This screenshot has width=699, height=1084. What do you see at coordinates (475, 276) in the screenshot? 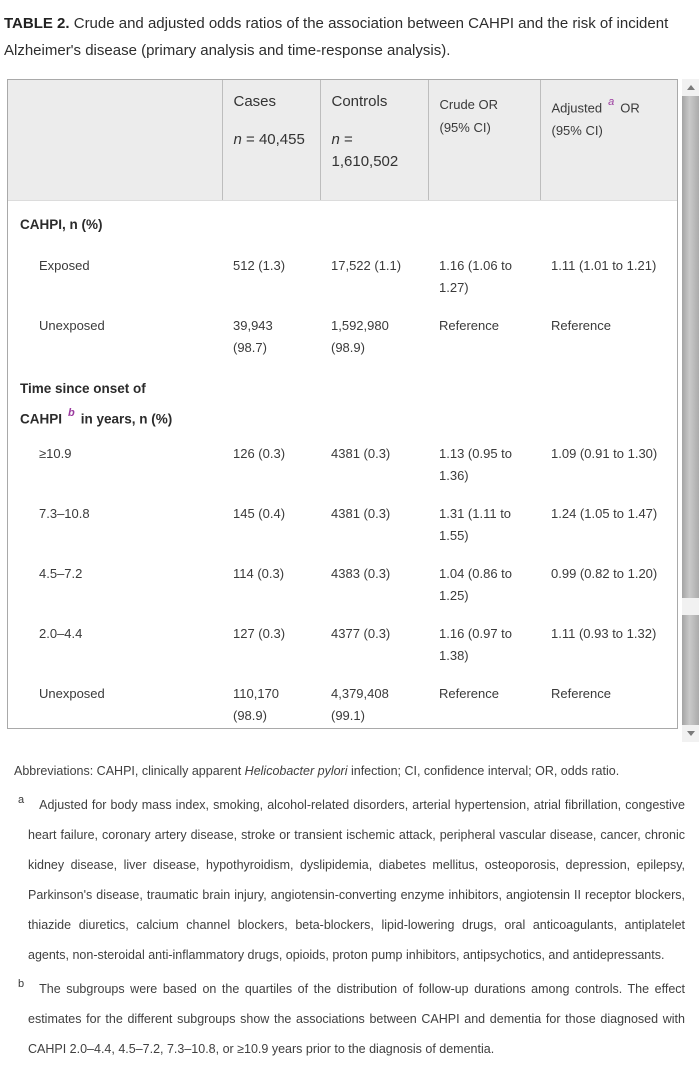
I see `table-cell: 1.16 (1.06 to 1.27)` at bounding box center [475, 276].